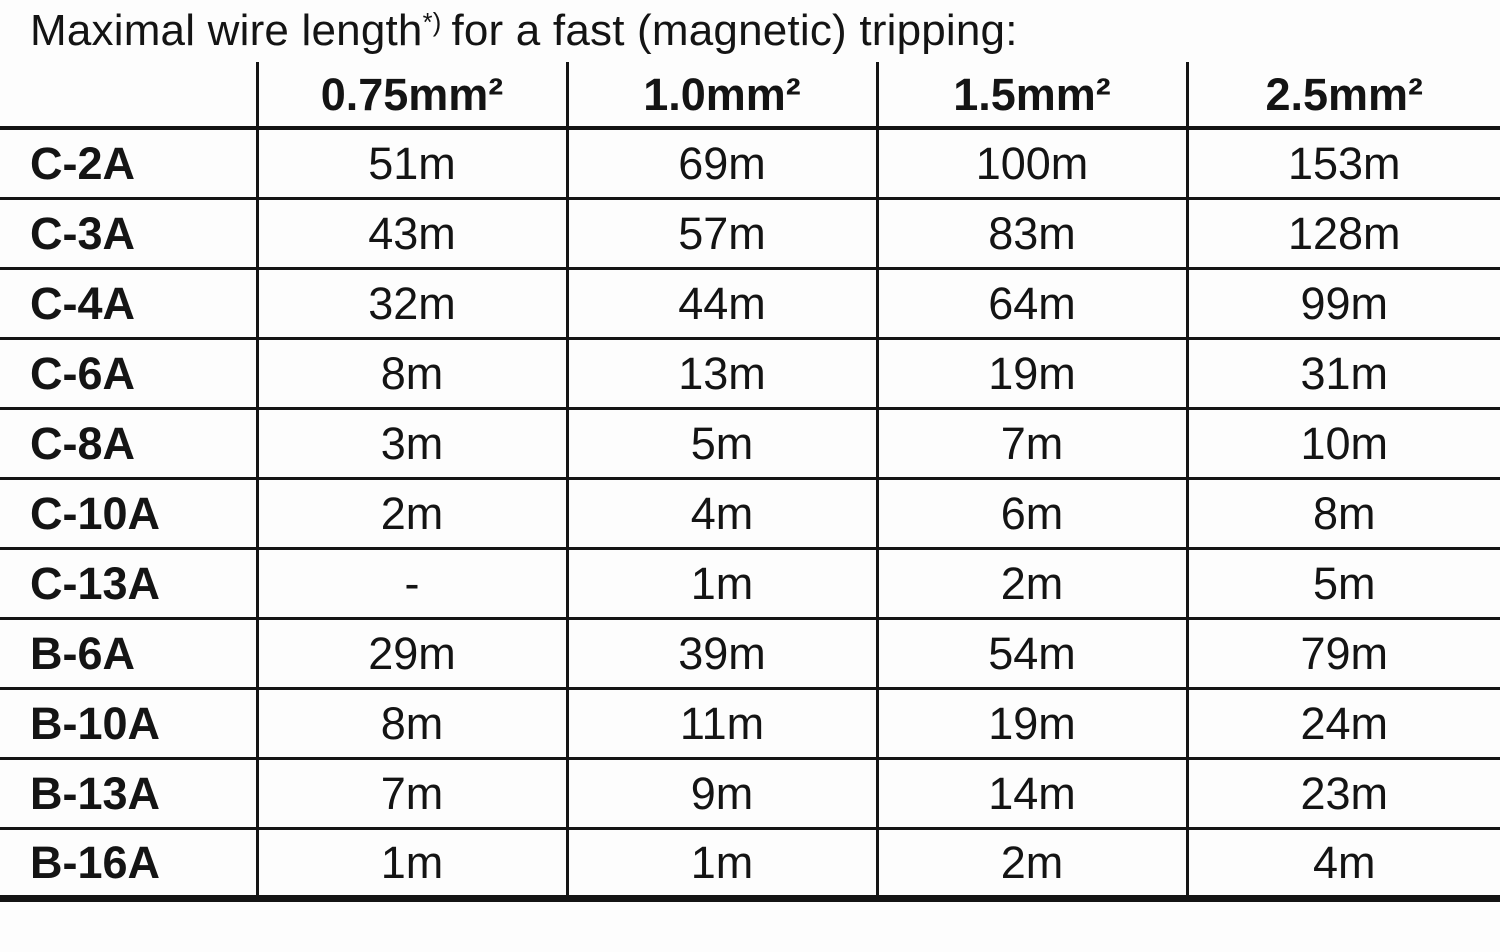  Describe the element at coordinates (1342, 302) in the screenshot. I see `wire-length-cell: 99m` at that location.